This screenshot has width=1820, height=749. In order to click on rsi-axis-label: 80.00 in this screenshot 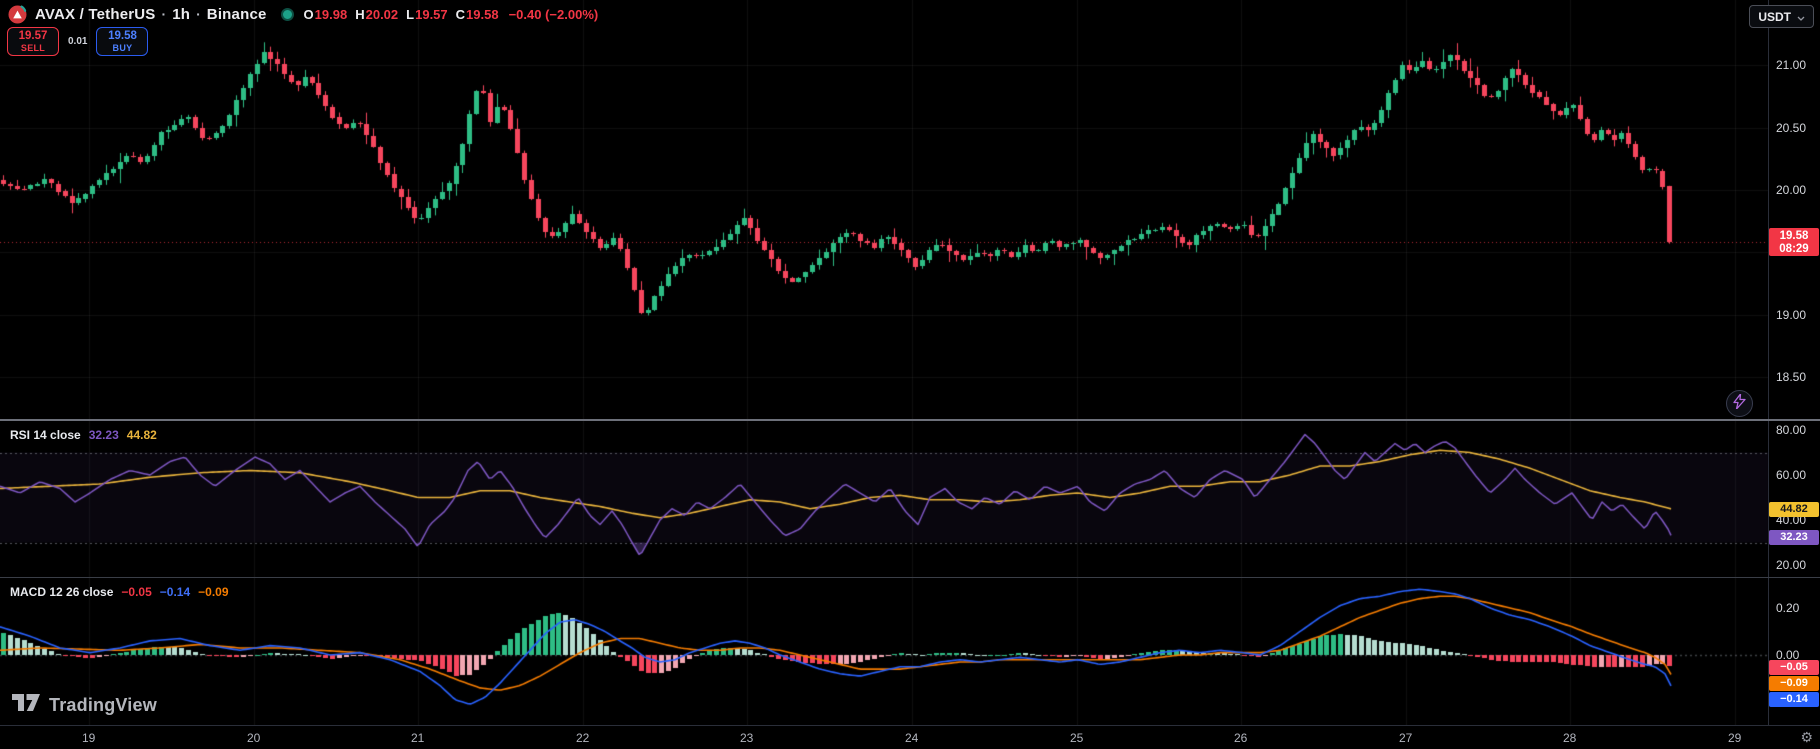, I will do `click(1791, 430)`.